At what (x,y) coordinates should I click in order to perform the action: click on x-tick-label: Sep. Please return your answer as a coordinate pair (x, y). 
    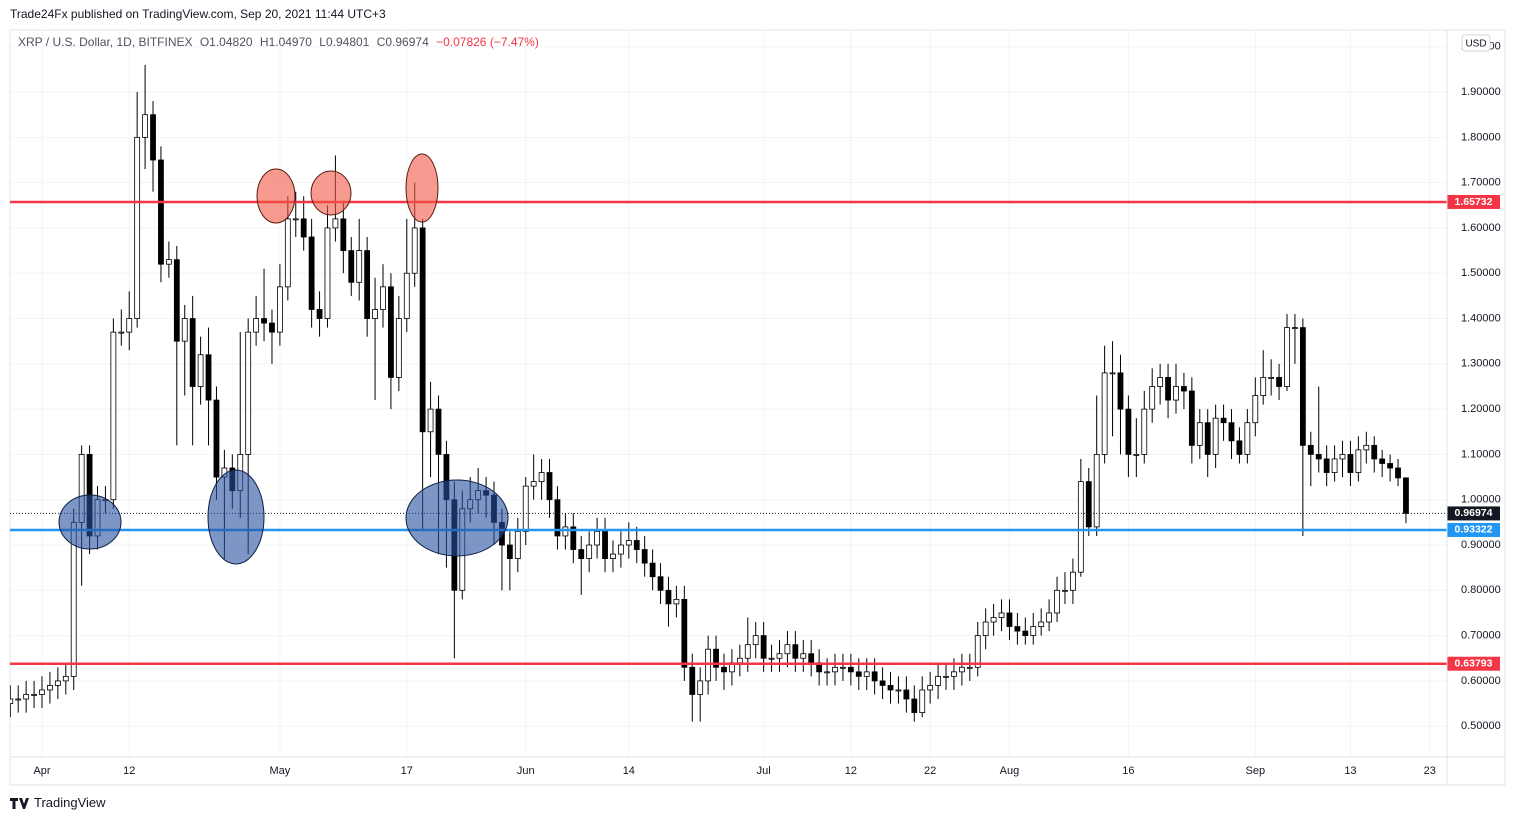
    Looking at the image, I should click on (1256, 771).